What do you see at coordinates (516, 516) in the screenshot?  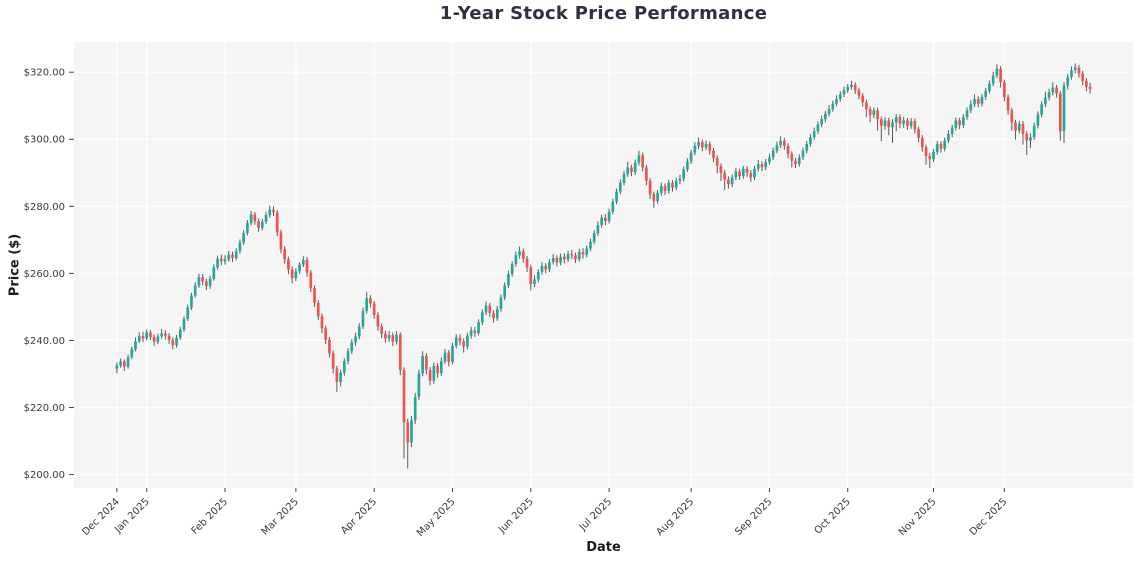 I see `x-tick-label: Jun 2025` at bounding box center [516, 516].